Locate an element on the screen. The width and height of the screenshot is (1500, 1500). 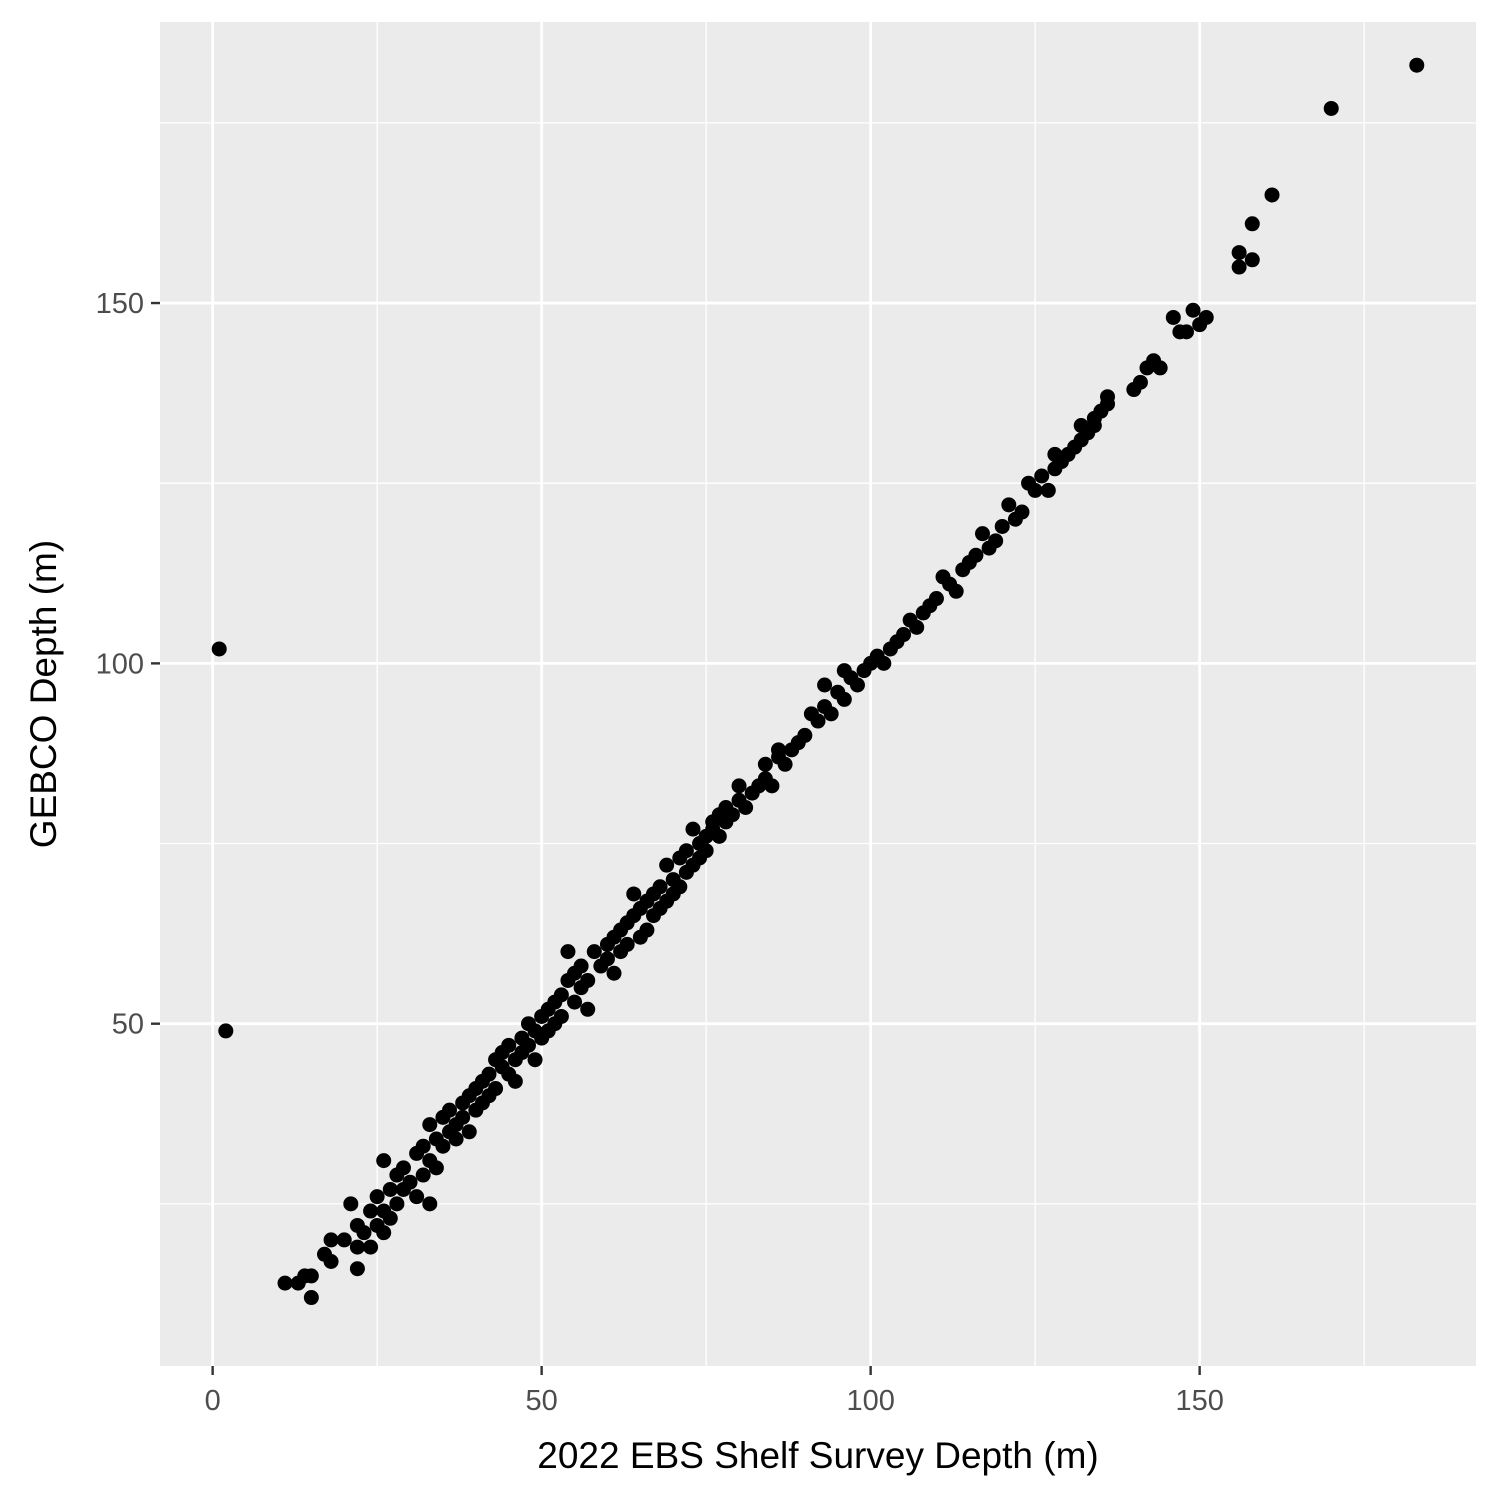
y-tick-label: 100 is located at coordinates (120, 664).